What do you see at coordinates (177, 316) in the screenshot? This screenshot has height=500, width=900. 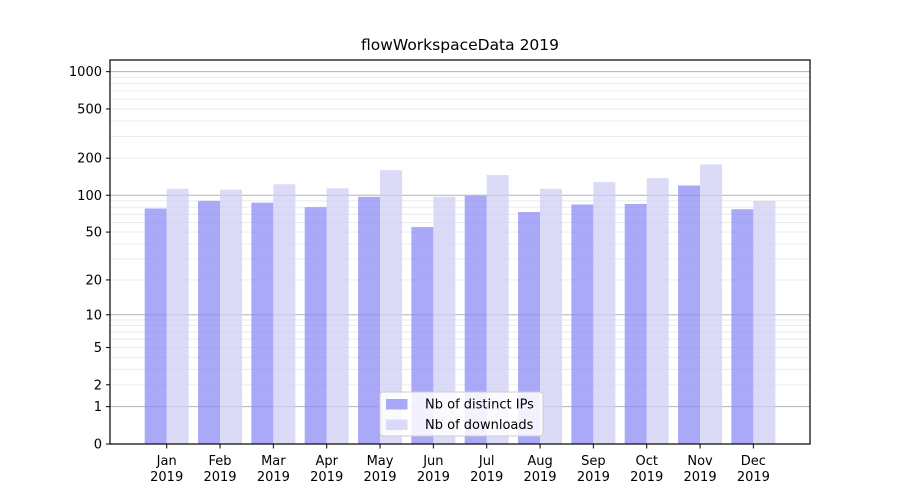 I see `bar-downloads-jan` at bounding box center [177, 316].